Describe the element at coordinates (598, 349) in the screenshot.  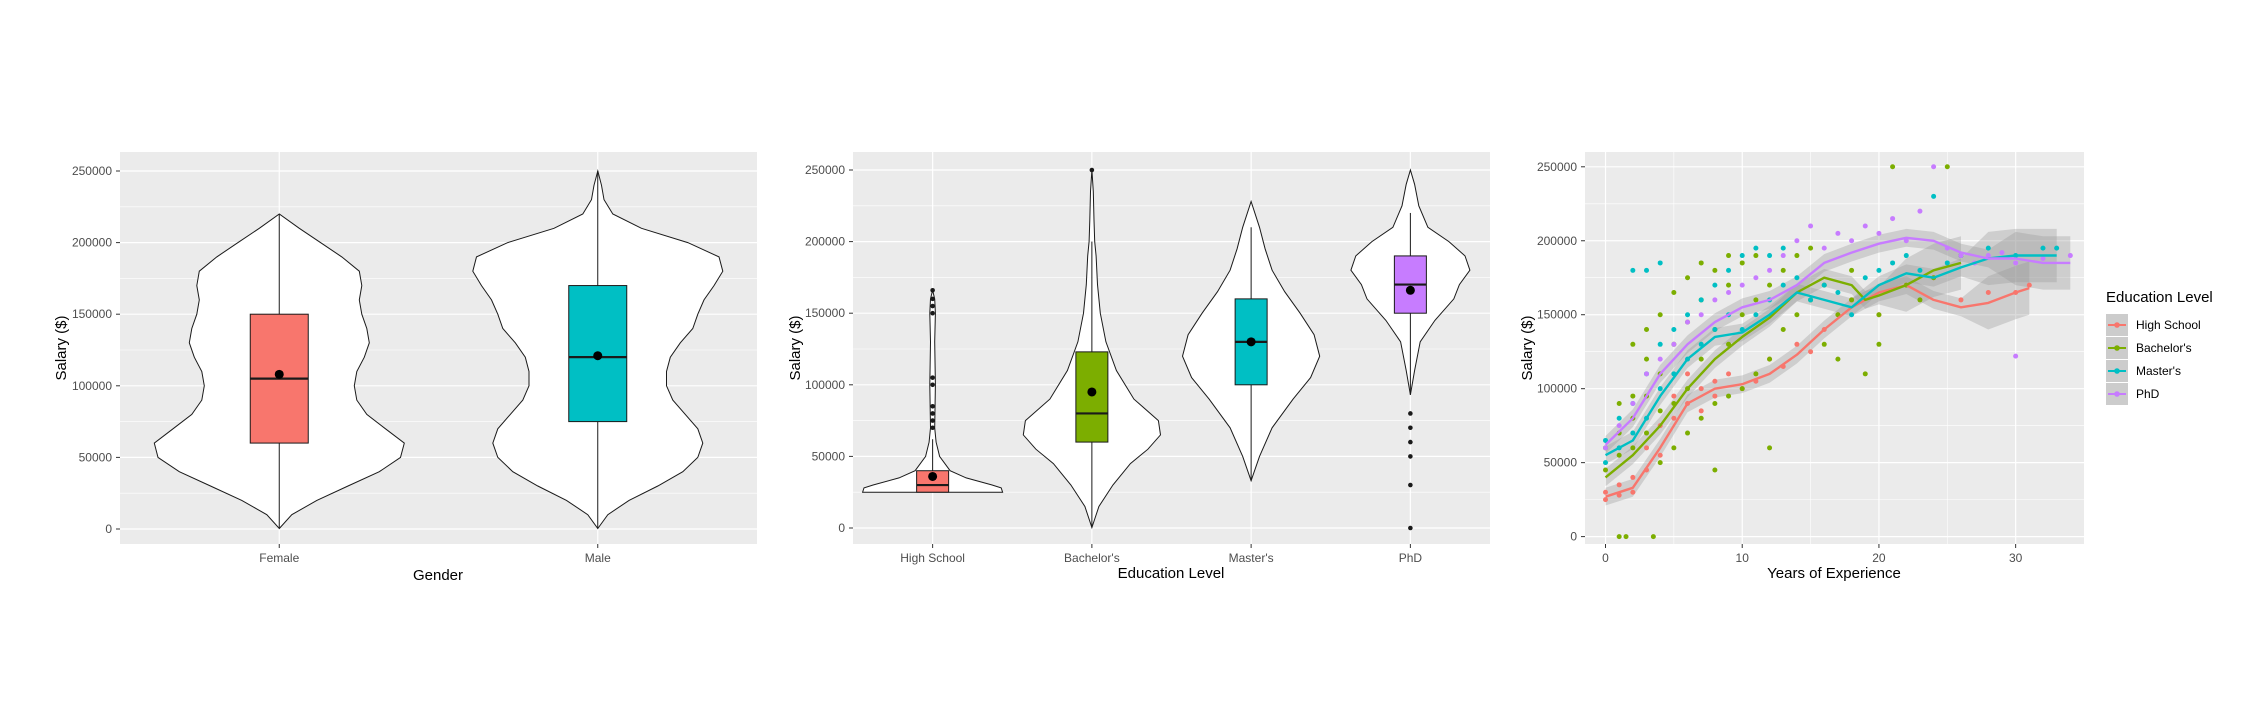
I see `violin-group-male` at that location.